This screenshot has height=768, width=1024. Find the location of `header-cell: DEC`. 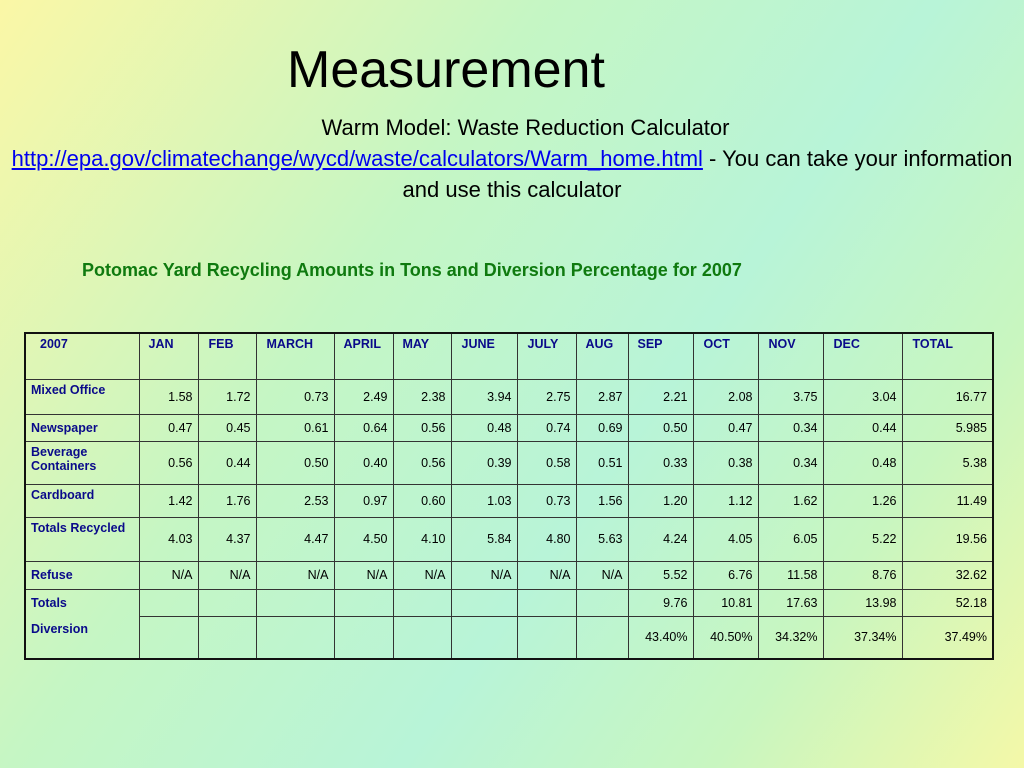

header-cell: DEC is located at coordinates (862, 356).